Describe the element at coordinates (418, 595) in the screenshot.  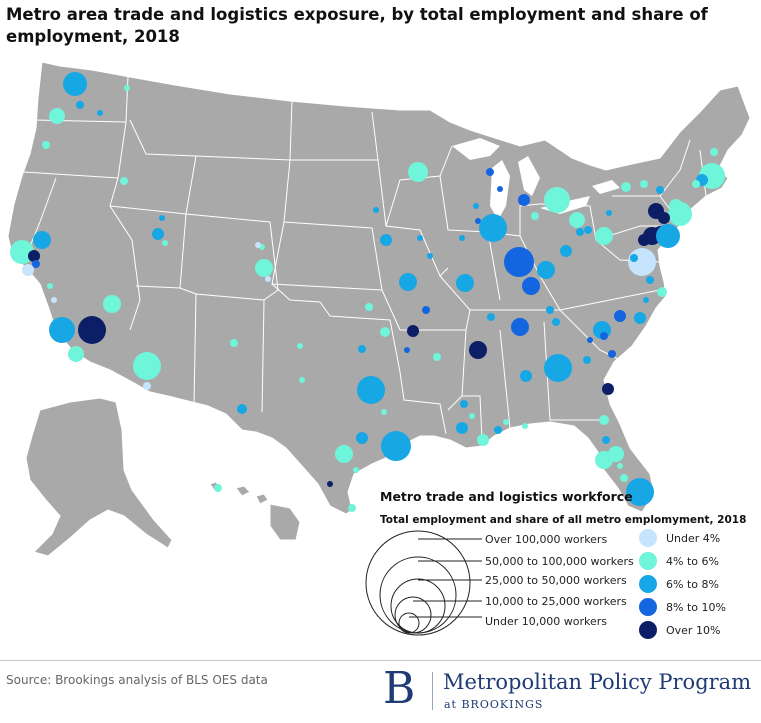
I see `size-legend-circle-50k-100k` at that location.